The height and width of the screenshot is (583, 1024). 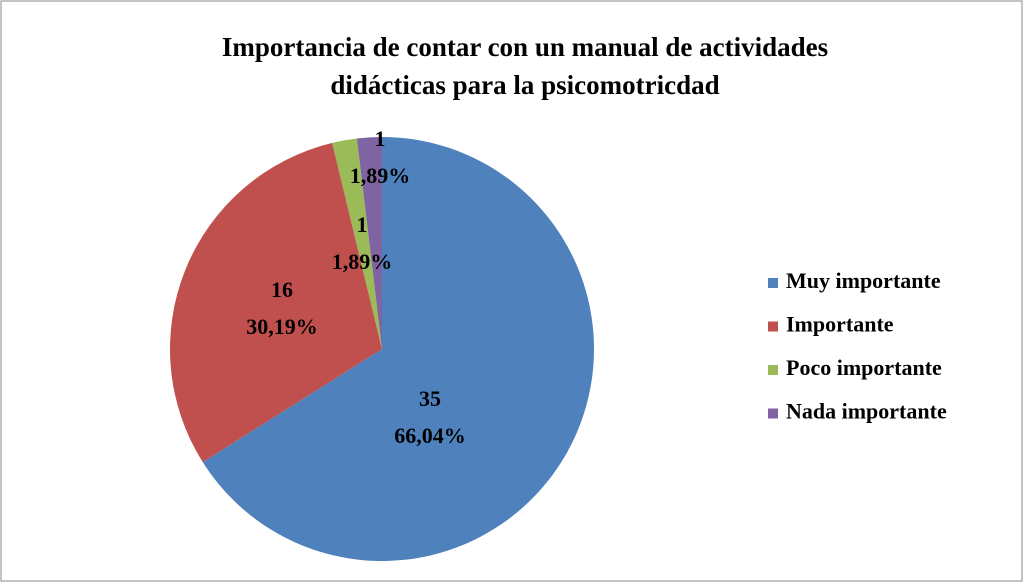 I want to click on data-label: 30,19%, so click(x=282, y=326).